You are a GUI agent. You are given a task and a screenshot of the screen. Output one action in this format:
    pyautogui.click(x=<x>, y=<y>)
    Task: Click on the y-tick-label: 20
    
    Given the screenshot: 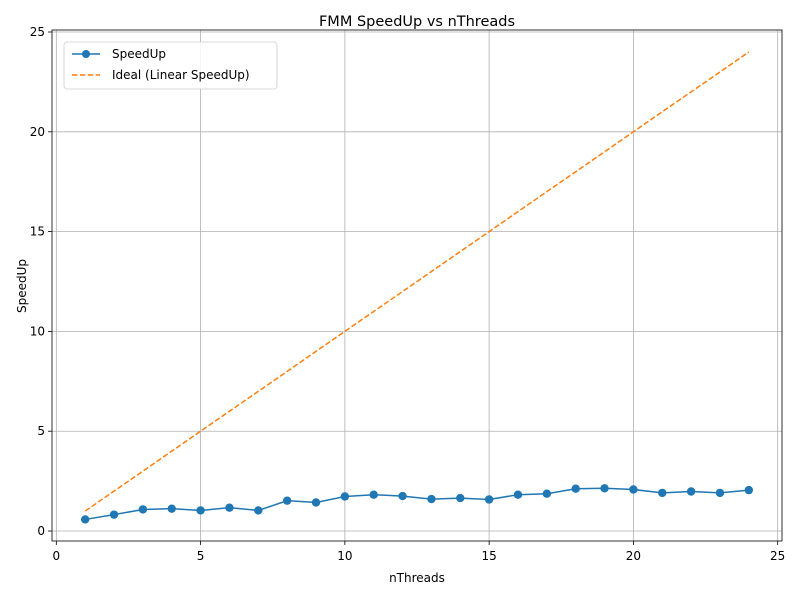 What is the action you would take?
    pyautogui.click(x=37, y=132)
    